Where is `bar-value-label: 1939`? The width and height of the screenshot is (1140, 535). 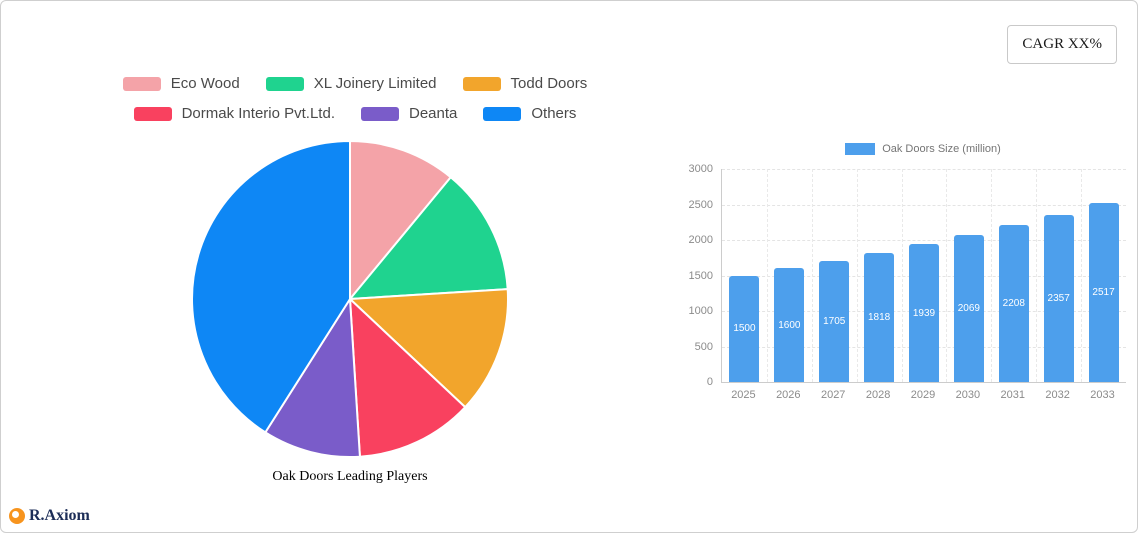 bar-value-label: 1939 is located at coordinates (924, 313).